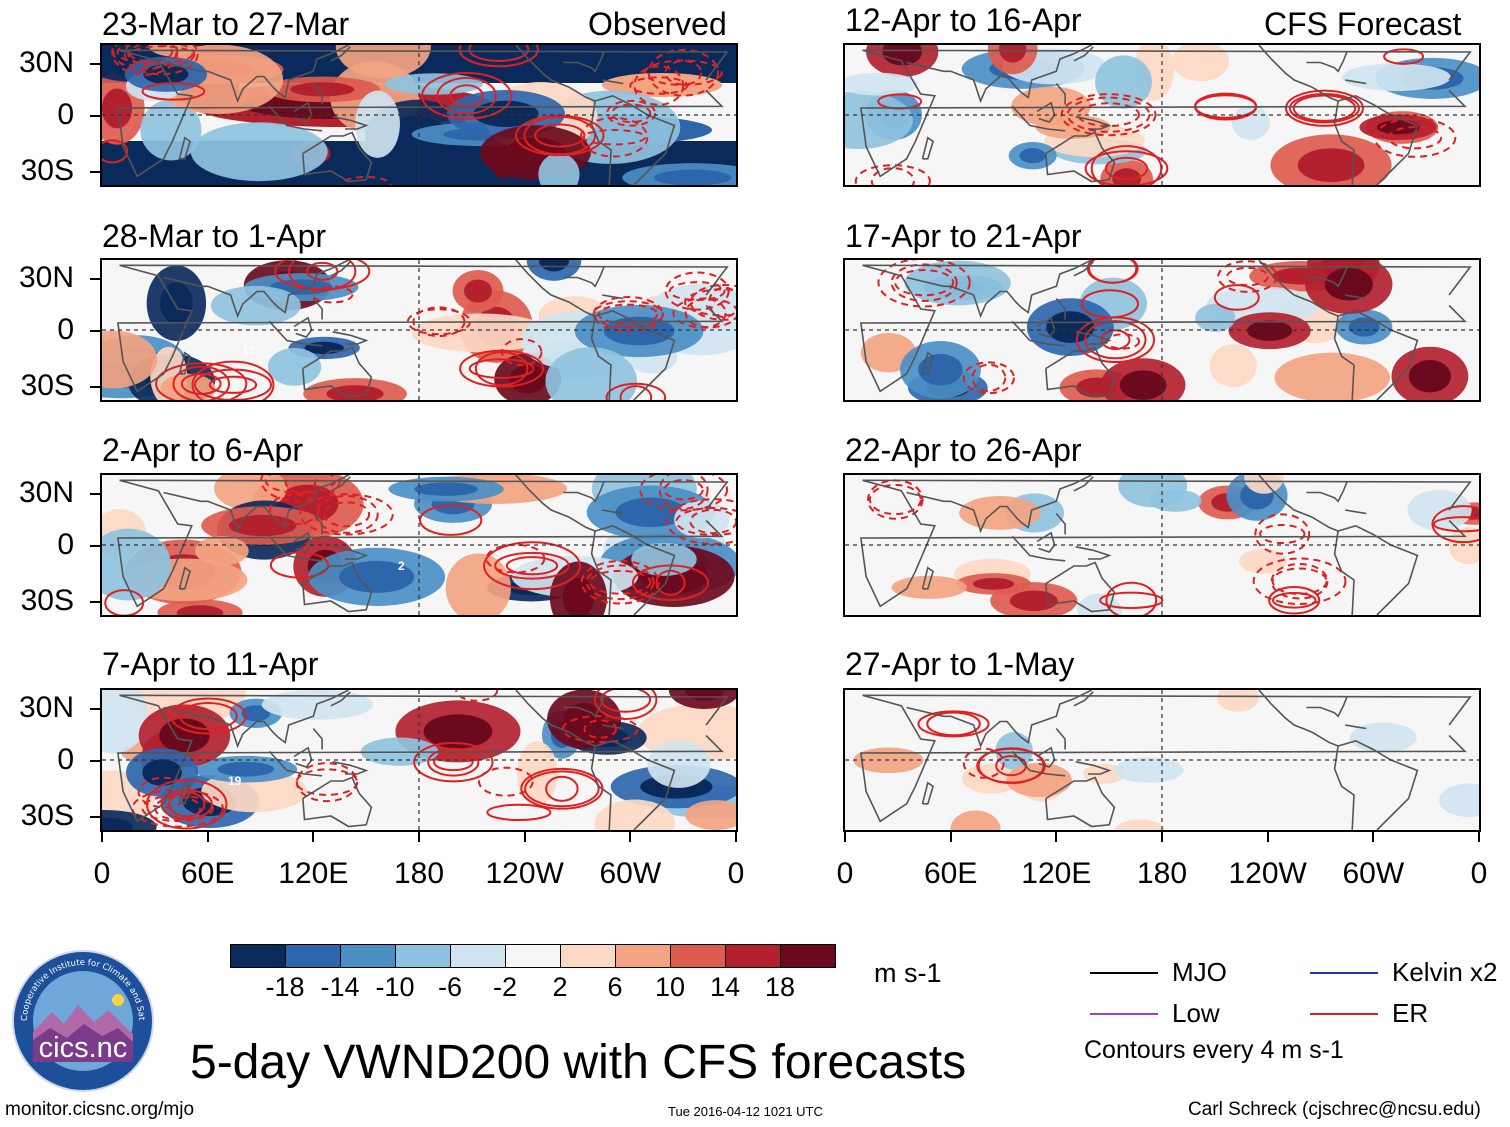  I want to click on colorbar-label: -10, so click(395, 987).